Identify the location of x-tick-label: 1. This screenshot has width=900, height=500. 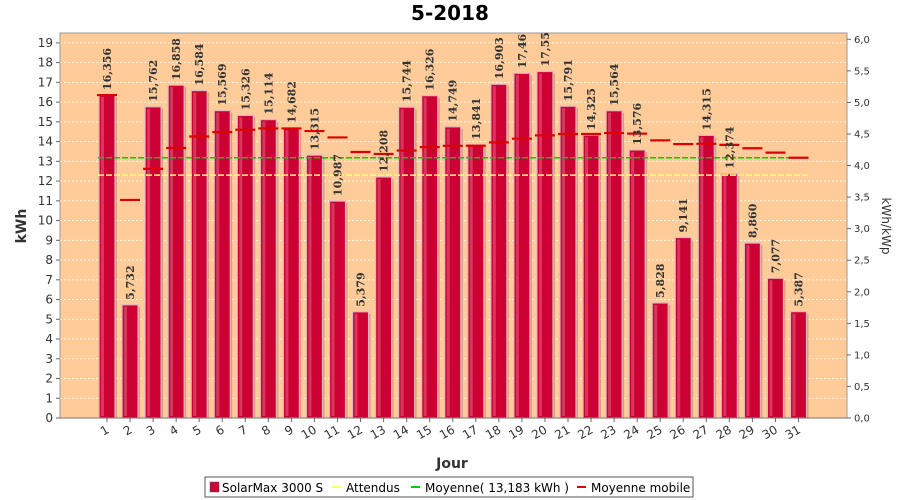
(105, 430).